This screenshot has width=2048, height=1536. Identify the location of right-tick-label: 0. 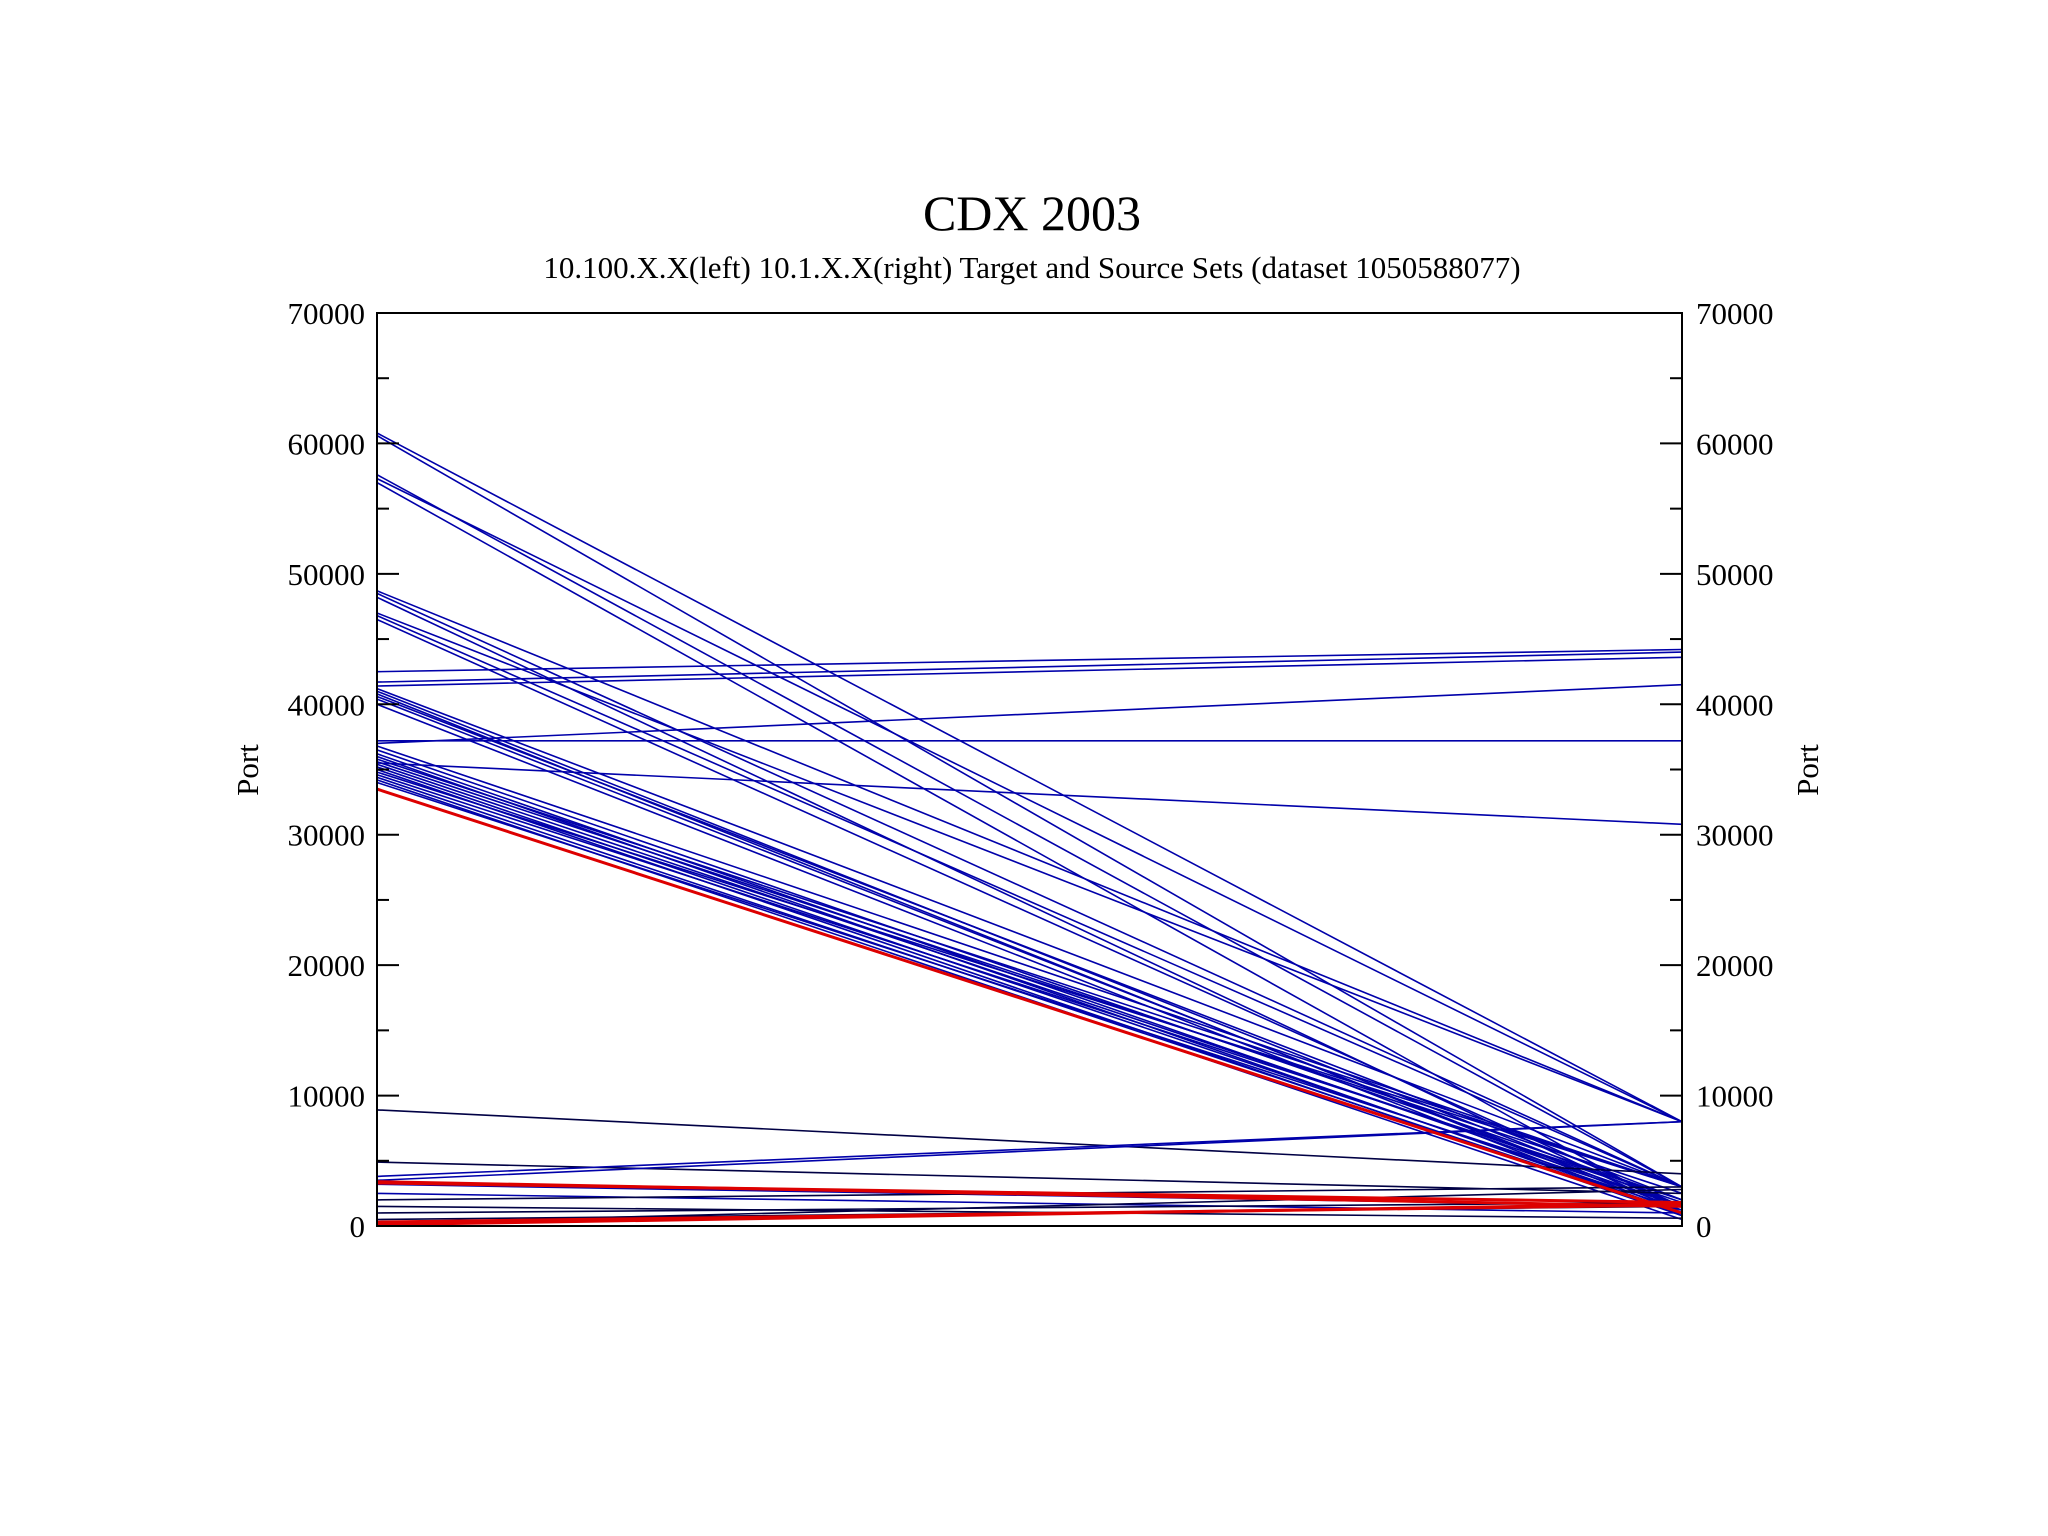
(1704, 1226).